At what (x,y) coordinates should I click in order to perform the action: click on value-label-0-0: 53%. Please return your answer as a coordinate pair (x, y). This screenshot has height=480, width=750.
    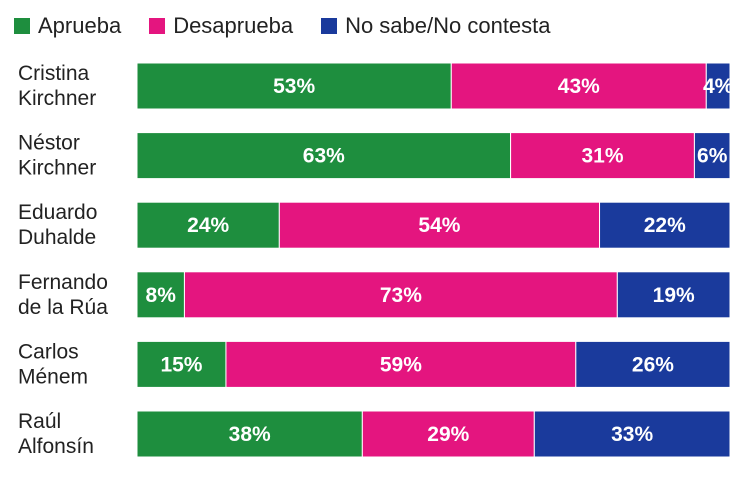
    Looking at the image, I should click on (294, 86).